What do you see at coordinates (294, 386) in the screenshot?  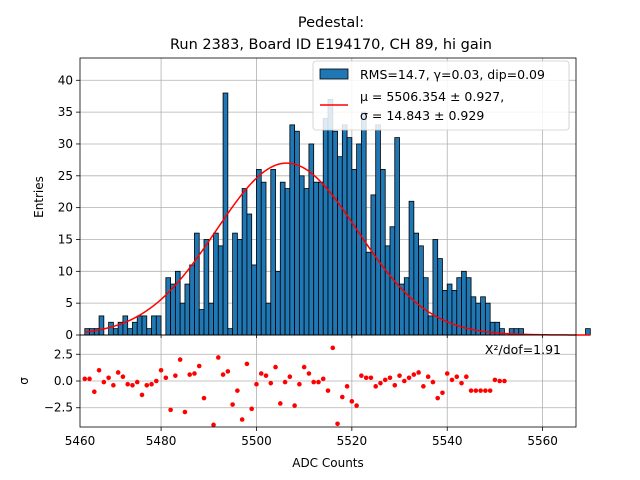 I see `residual-points` at bounding box center [294, 386].